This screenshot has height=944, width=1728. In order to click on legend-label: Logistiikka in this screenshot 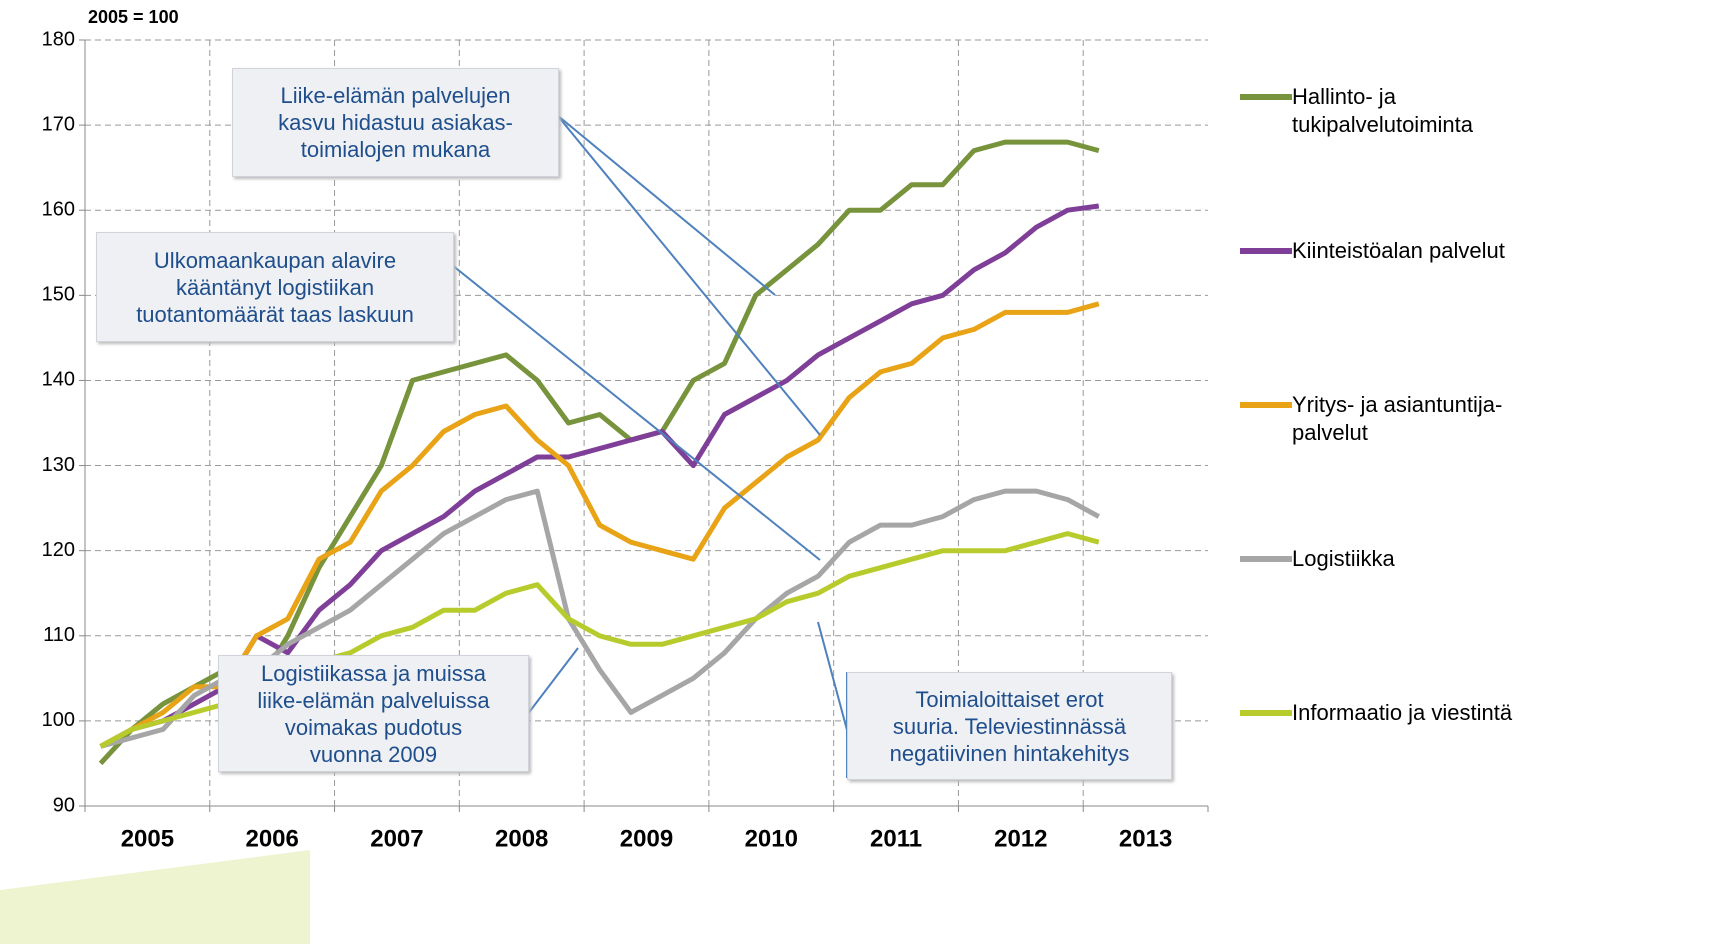, I will do `click(1343, 558)`.